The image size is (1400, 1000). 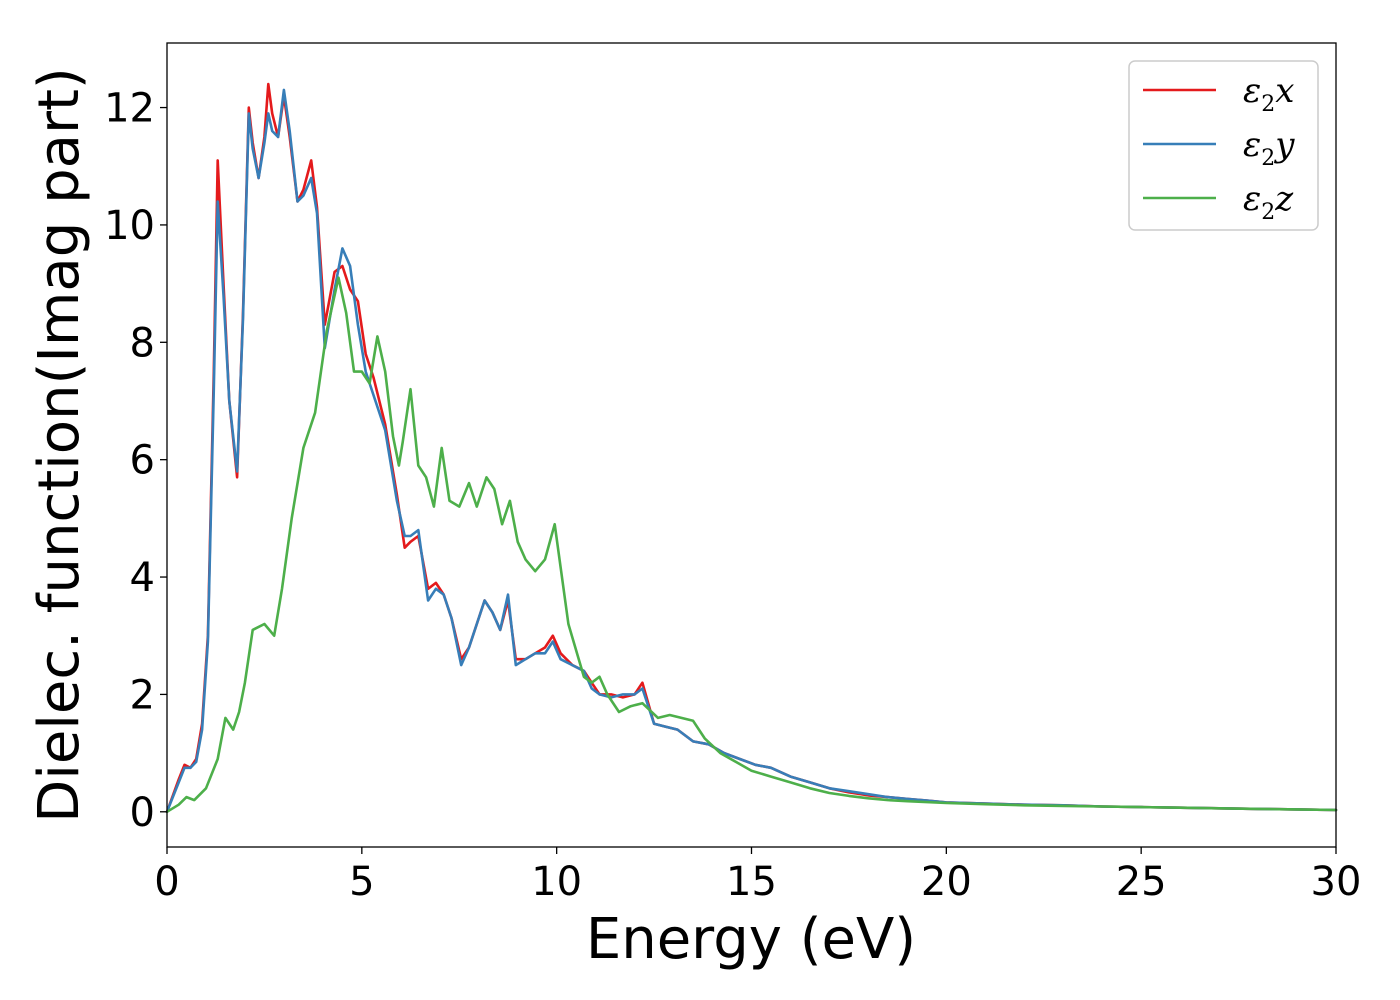 What do you see at coordinates (946, 882) in the screenshot?
I see `x-tick-label: 20` at bounding box center [946, 882].